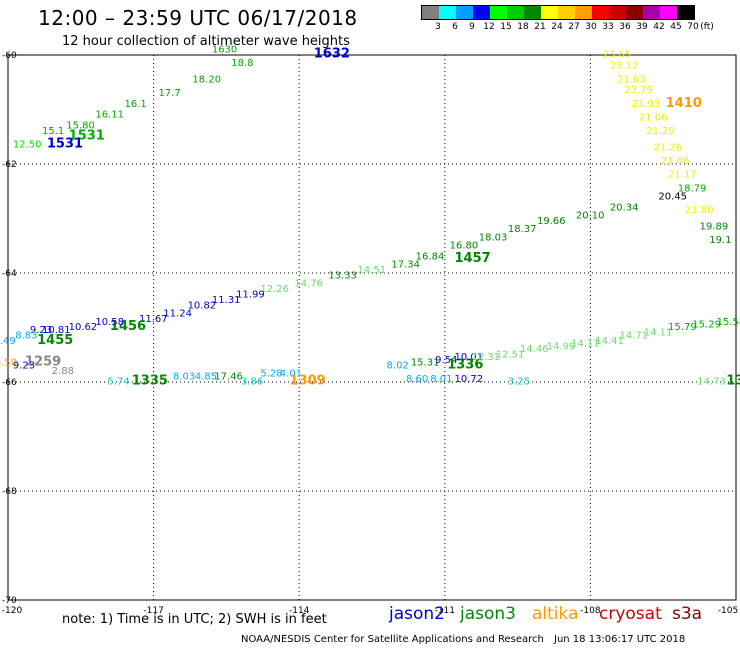 This screenshot has width=740, height=650. What do you see at coordinates (720, 240) in the screenshot?
I see `wave-height-value: 19.1` at bounding box center [720, 240].